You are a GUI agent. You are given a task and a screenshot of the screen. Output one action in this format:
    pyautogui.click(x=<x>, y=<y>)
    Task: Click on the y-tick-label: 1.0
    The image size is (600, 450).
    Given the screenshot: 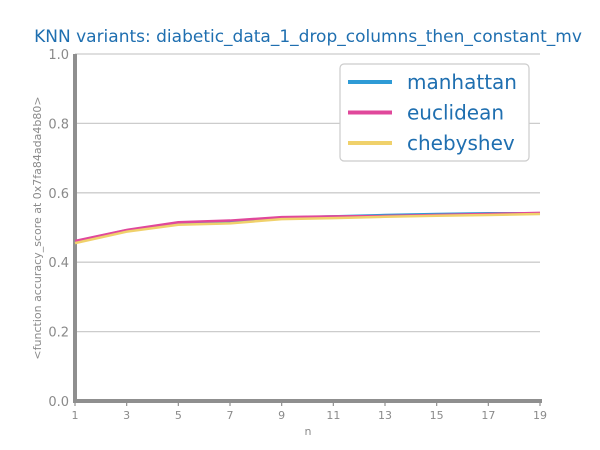 What is the action you would take?
    pyautogui.click(x=58, y=55)
    